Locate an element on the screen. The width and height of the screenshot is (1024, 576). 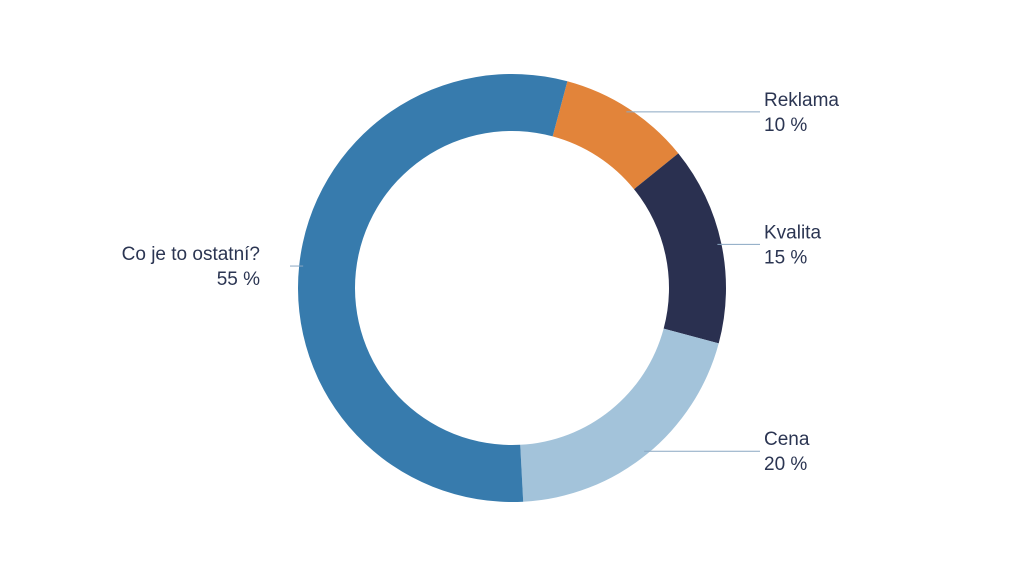
slice-value-cena: 20 % is located at coordinates (785, 464).